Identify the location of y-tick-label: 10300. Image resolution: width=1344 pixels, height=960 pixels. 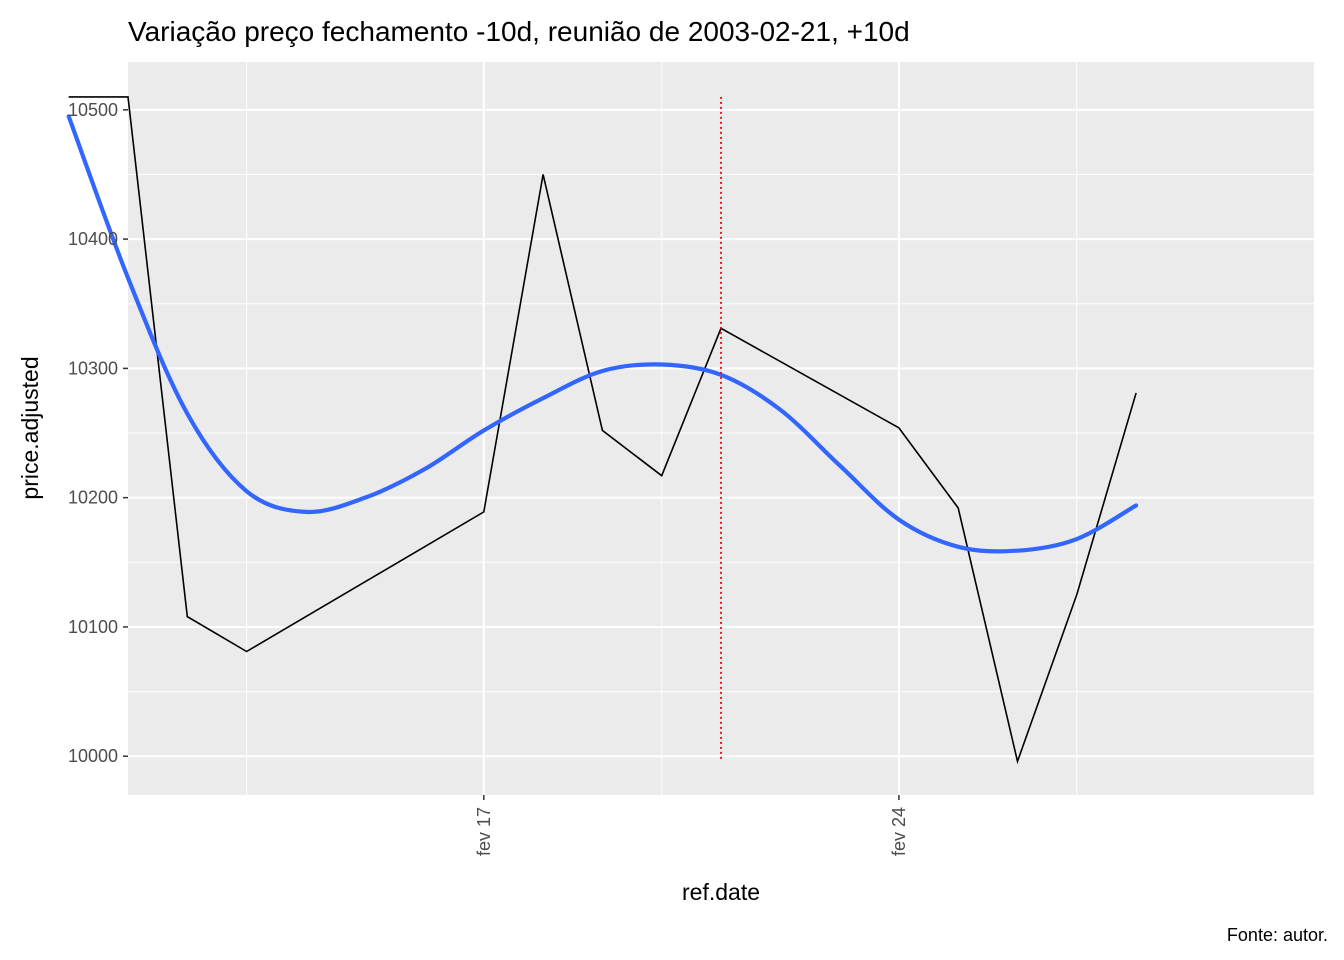
(93, 368).